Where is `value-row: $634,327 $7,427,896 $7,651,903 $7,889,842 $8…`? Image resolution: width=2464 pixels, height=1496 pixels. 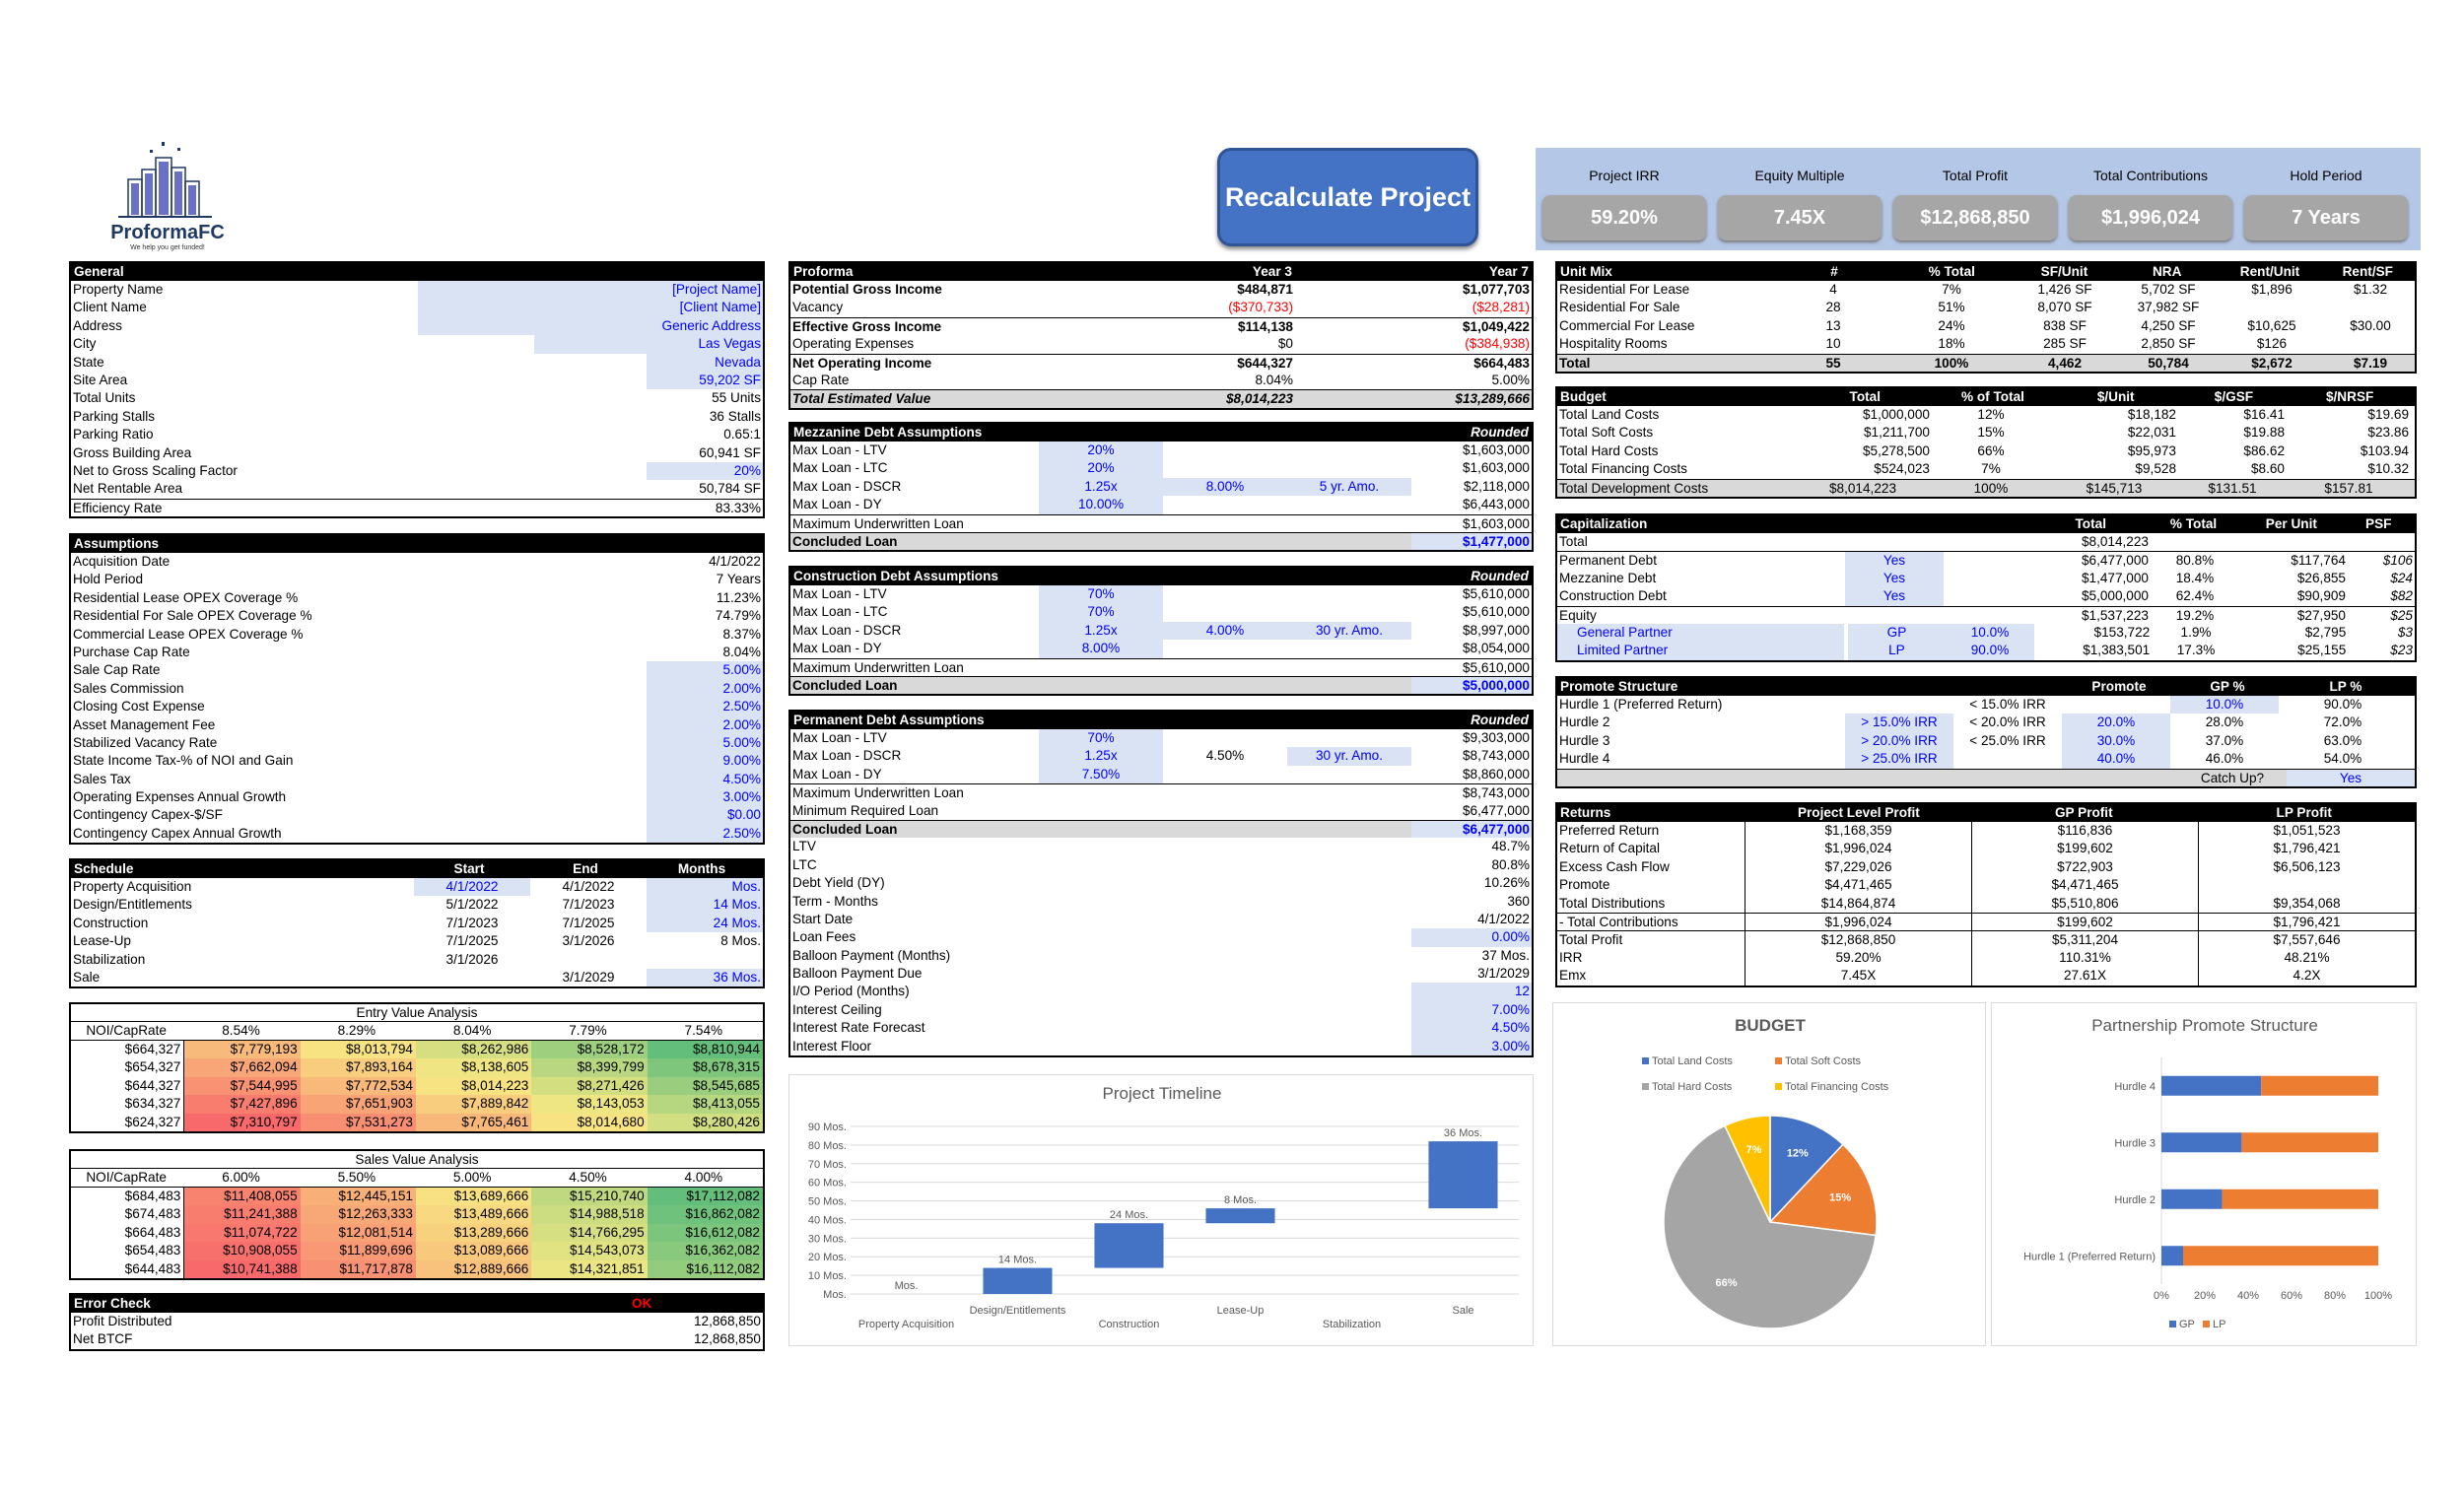 value-row: $634,327 $7,427,896 $7,651,903 $7,889,842 $8… is located at coordinates (417, 1104).